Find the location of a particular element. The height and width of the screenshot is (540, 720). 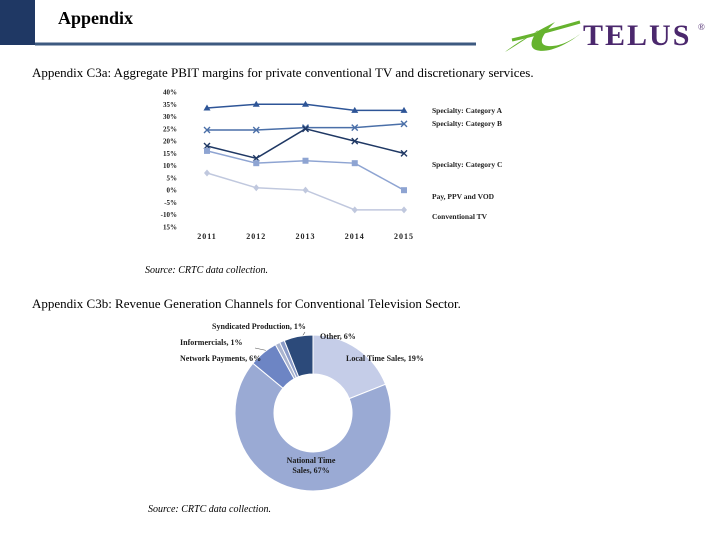

x-tick-label: 2011 is located at coordinates (207, 236).